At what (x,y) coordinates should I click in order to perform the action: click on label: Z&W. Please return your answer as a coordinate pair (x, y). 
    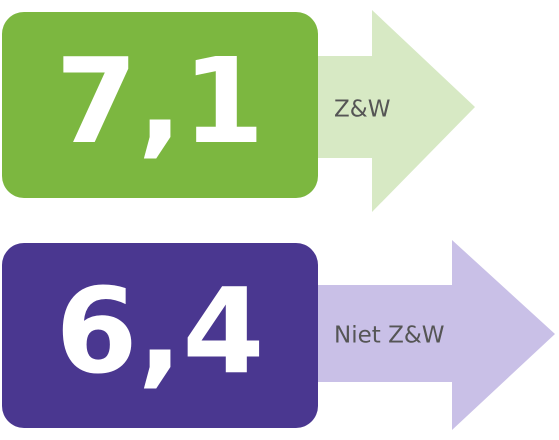
    Looking at the image, I should click on (362, 110).